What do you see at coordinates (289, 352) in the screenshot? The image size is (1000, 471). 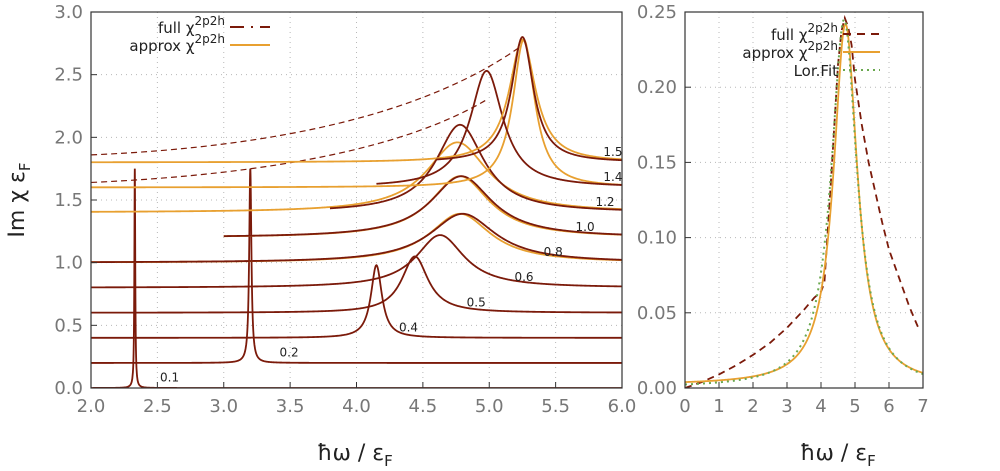 I see `curve-label-0.2: 0.2` at bounding box center [289, 352].